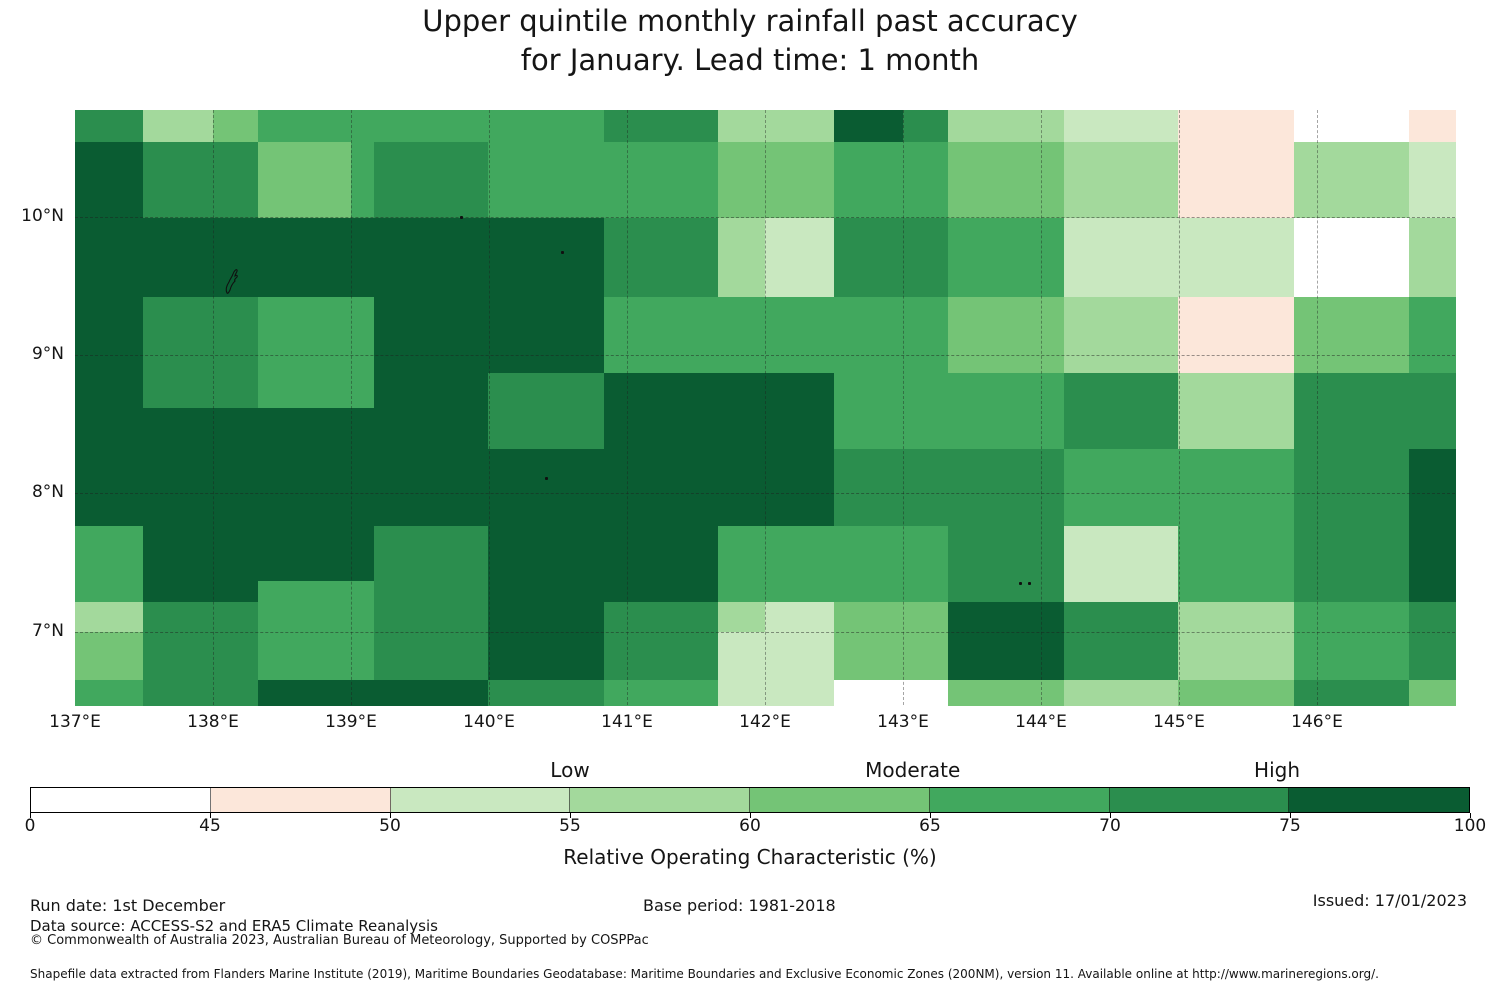 Image resolution: width=1500 pixels, height=990 pixels. I want to click on island-dot, so click(1030, 583).